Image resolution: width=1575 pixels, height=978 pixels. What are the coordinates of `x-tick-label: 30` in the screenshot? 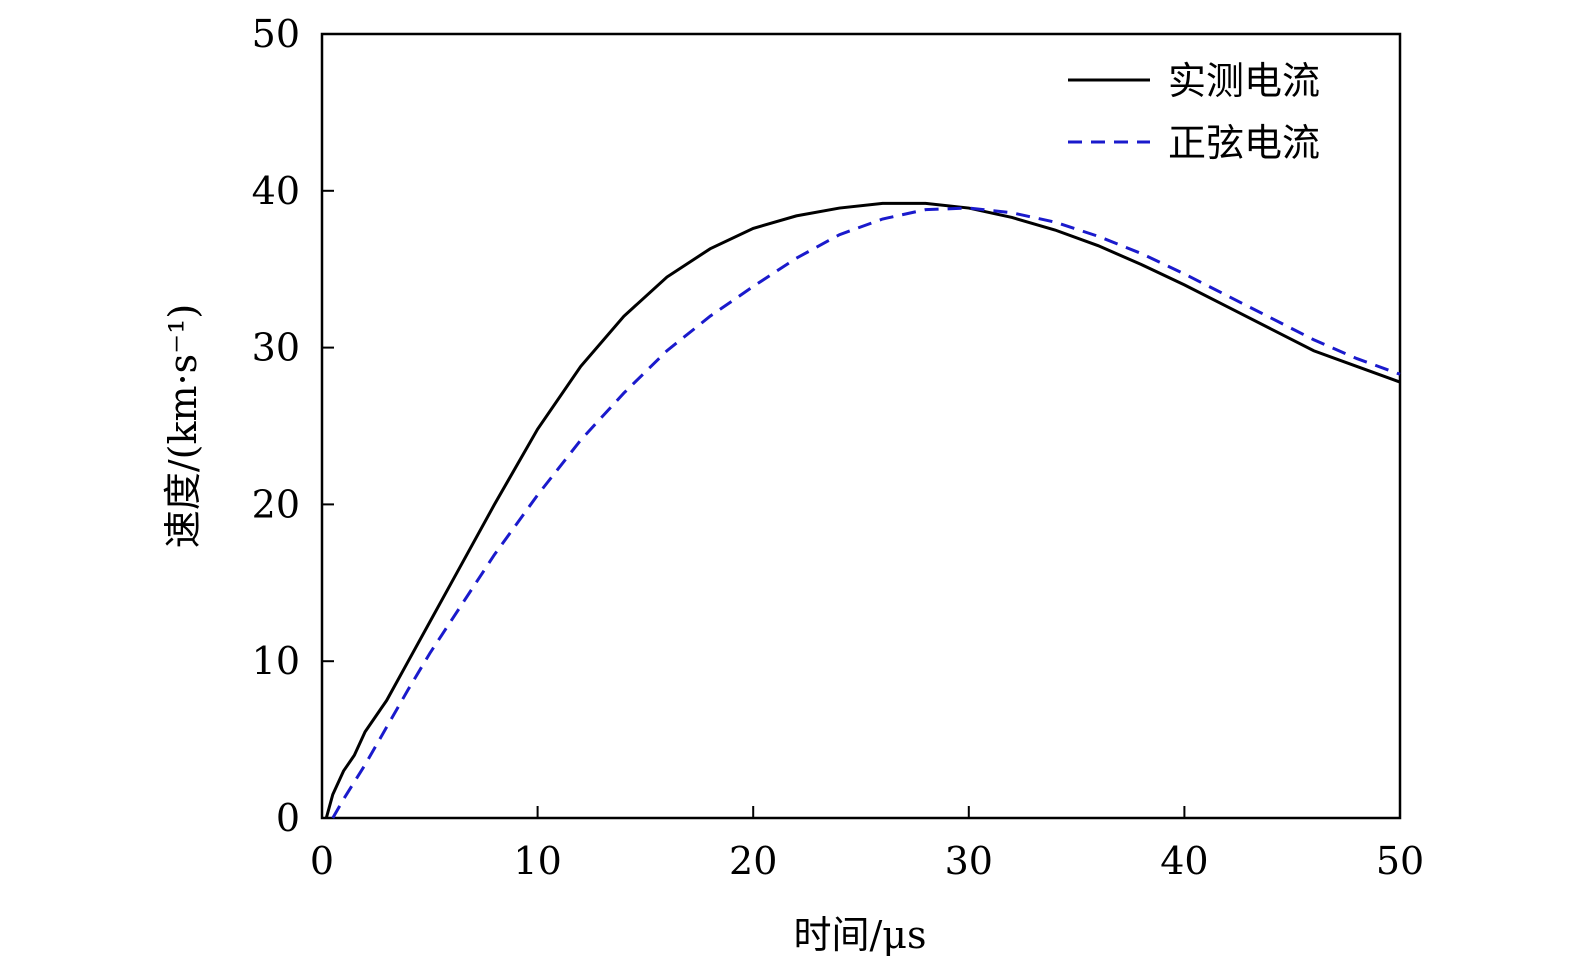 It's located at (969, 861).